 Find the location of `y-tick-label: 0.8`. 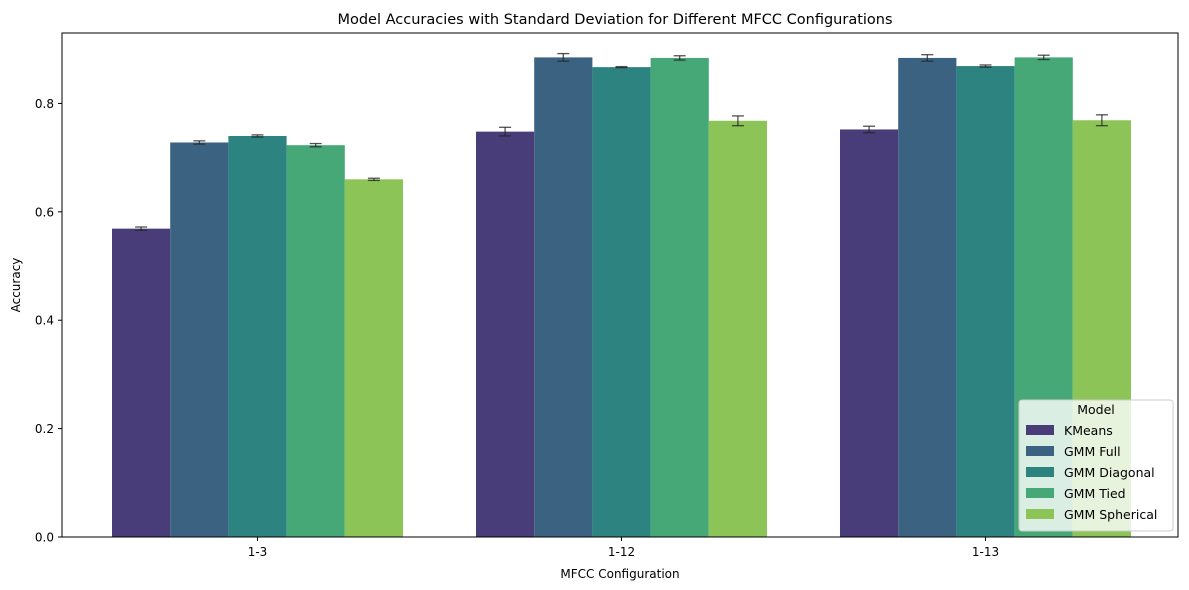

y-tick-label: 0.8 is located at coordinates (44, 104).